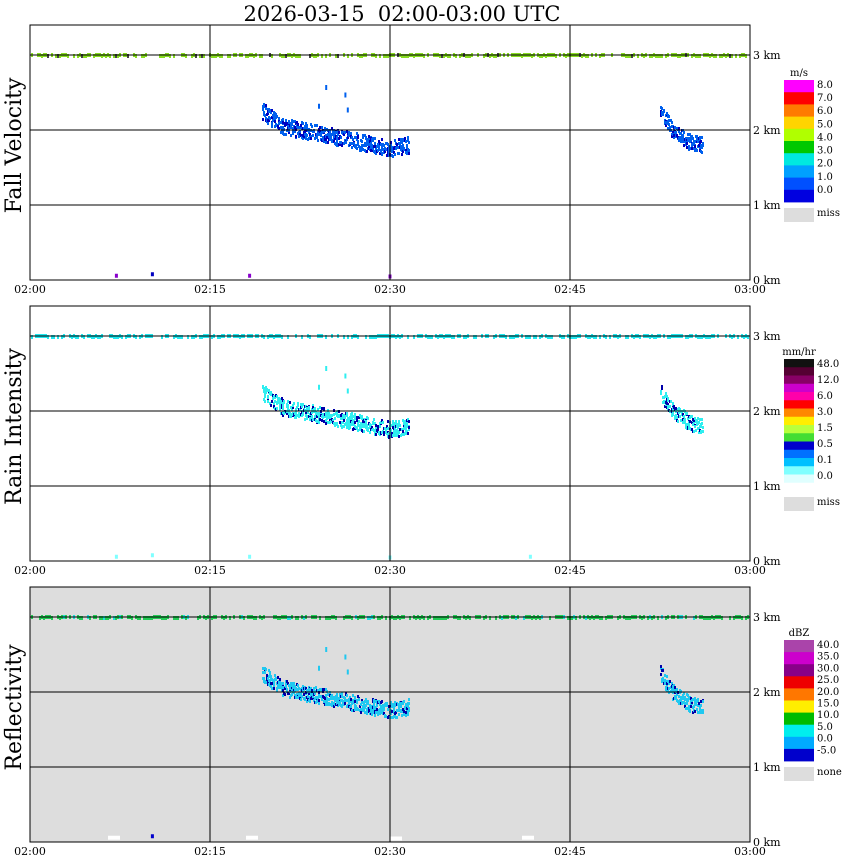  Describe the element at coordinates (252, 837) in the screenshot. I see `surface-gate` at that location.